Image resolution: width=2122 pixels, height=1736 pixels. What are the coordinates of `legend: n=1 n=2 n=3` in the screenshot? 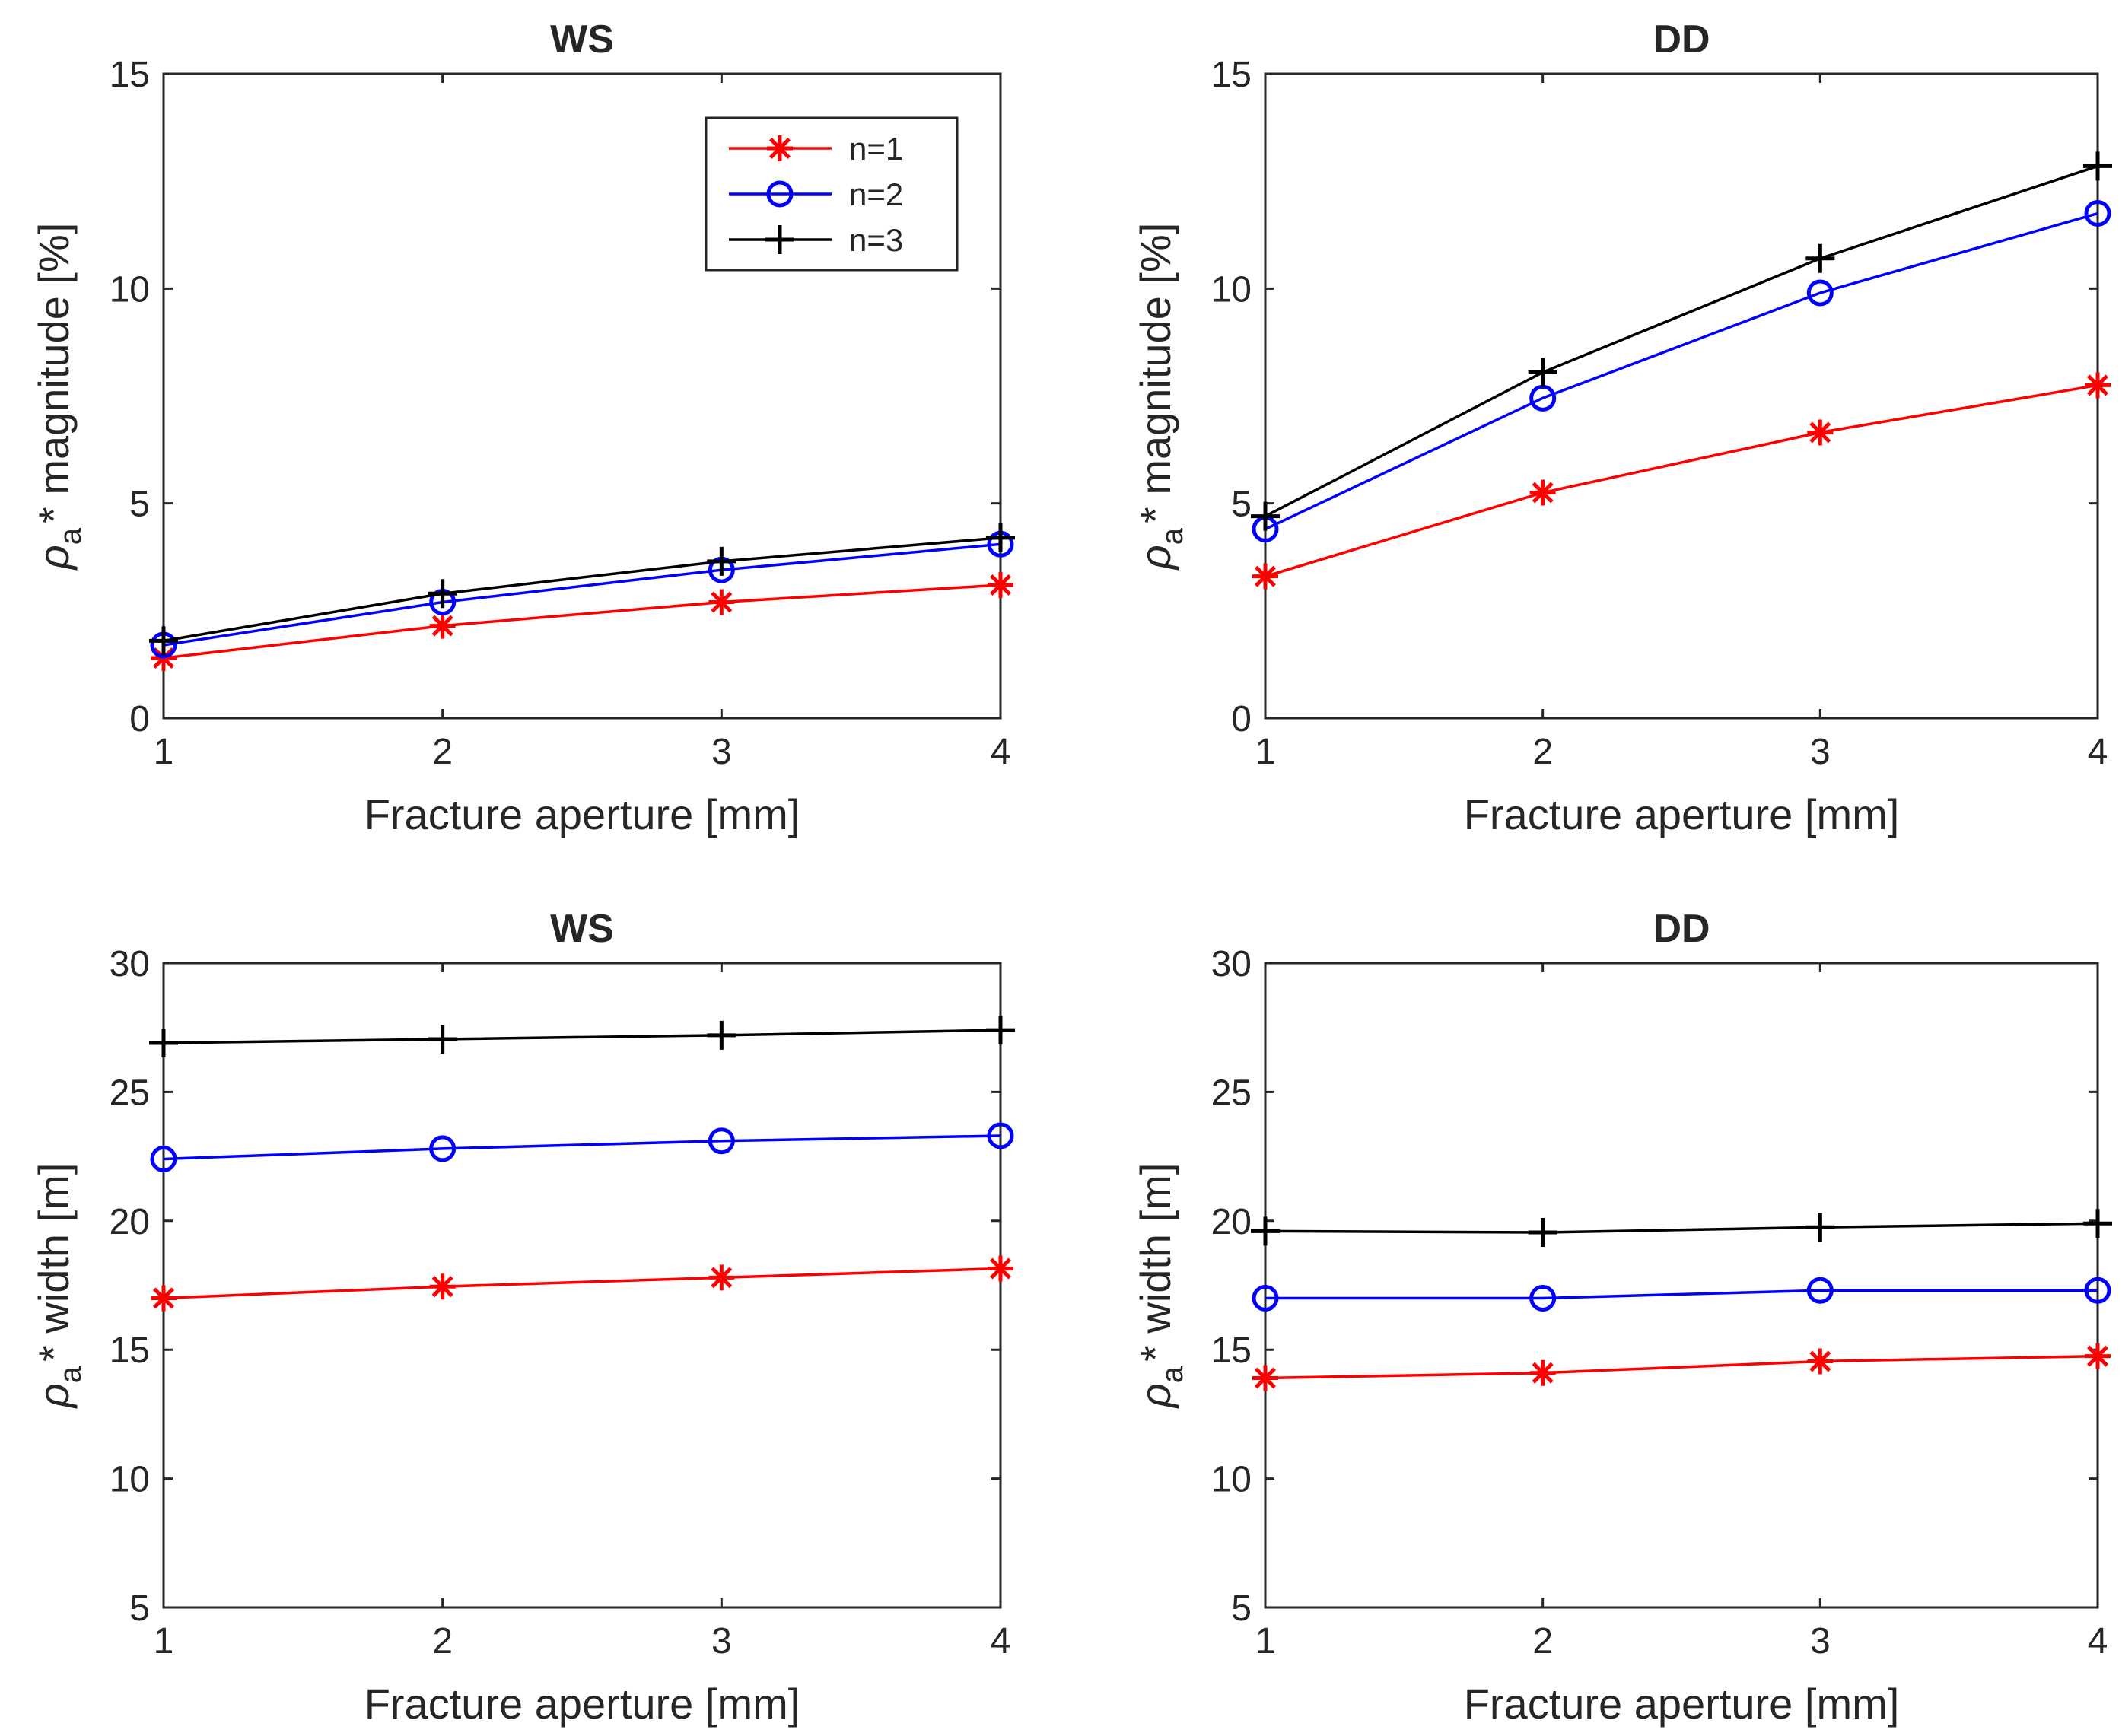 It's located at (832, 194).